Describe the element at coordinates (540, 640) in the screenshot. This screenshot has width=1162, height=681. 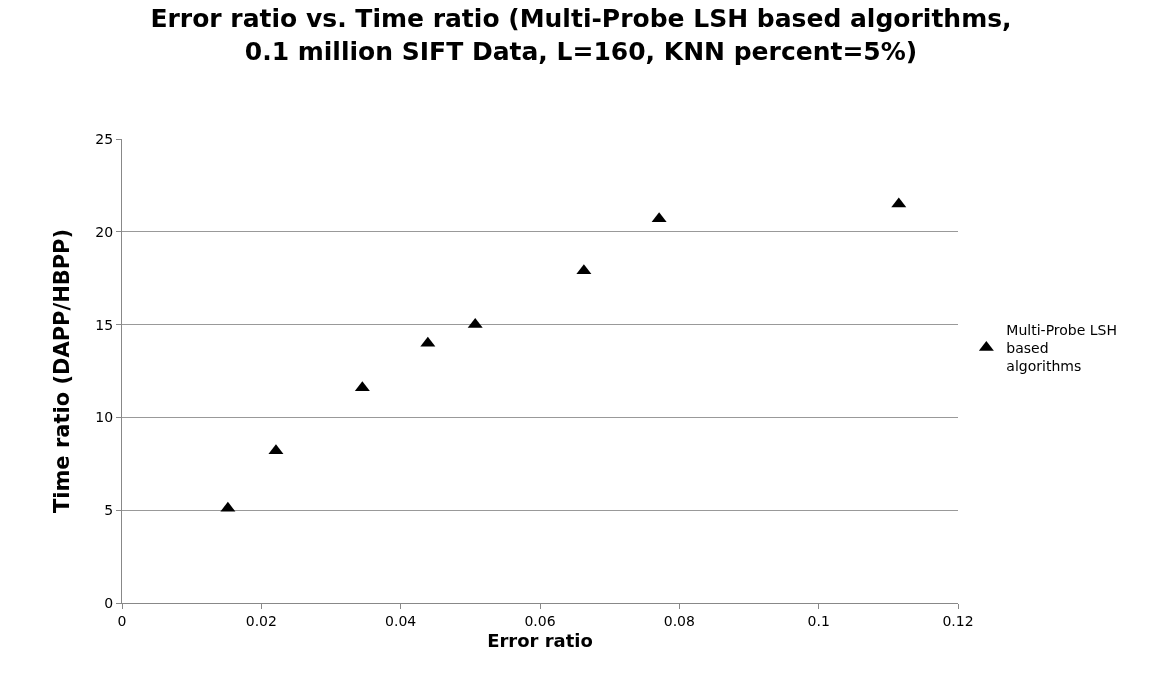
I see `x-axis-title: Error ratio` at that location.